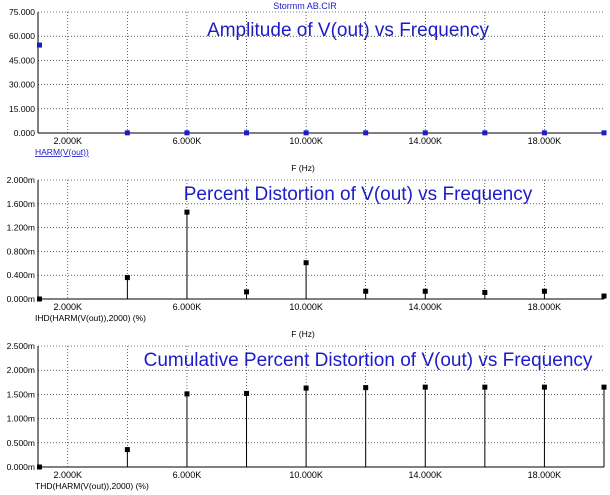 This screenshot has width=610, height=495. What do you see at coordinates (21, 394) in the screenshot?
I see `y-tick-label: 1.500m` at bounding box center [21, 394].